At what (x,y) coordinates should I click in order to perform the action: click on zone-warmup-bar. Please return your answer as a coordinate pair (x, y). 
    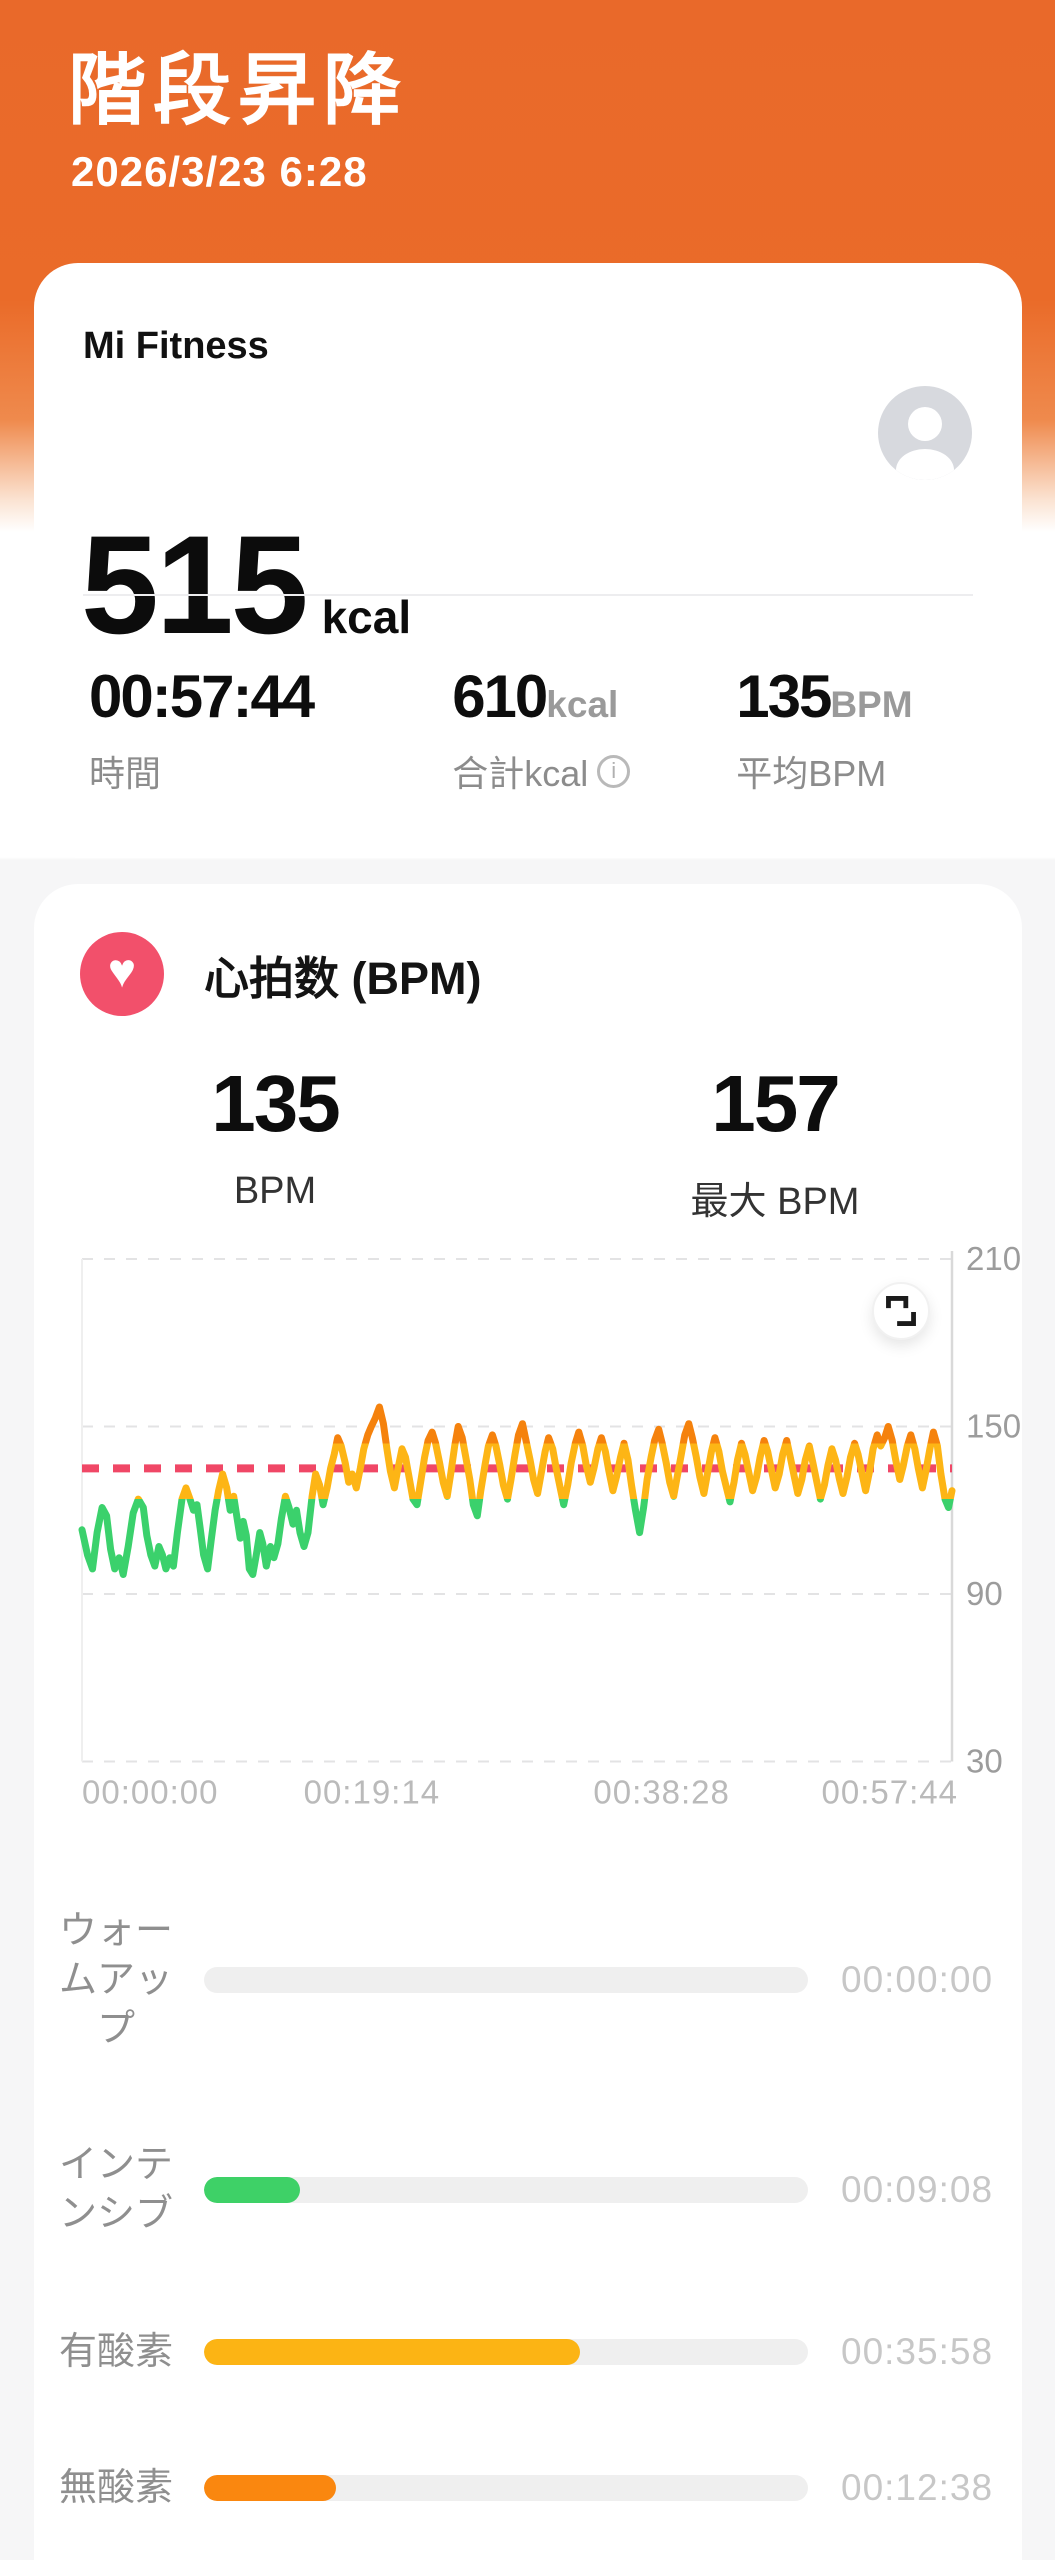
    Looking at the image, I should click on (506, 1980).